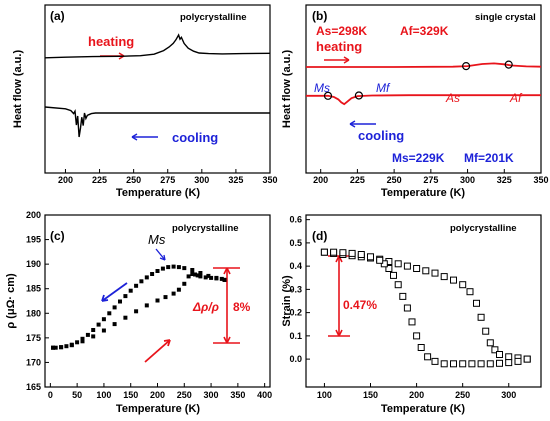 This screenshot has height=421, width=550. Describe the element at coordinates (114, 292) in the screenshot. I see `panel-c-cooling-arrow` at that location.